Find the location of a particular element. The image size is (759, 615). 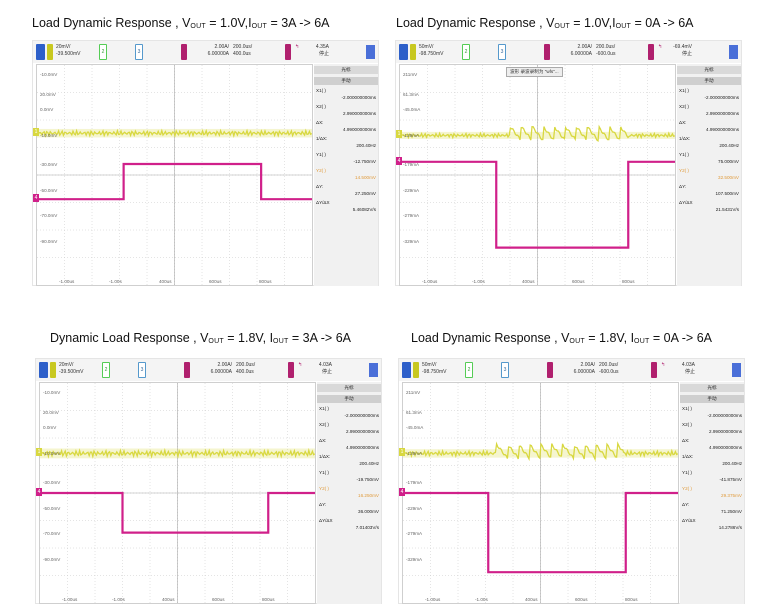

cursor-dydx-value: 21.5431V/s is located at coordinates (727, 209).